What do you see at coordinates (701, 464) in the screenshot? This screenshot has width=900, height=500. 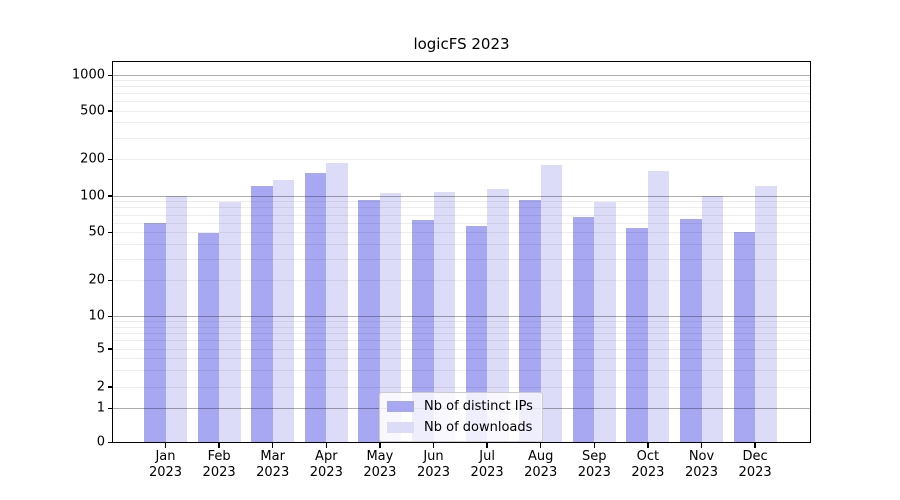 I see `x-tick-label: Nov 2023` at bounding box center [701, 464].